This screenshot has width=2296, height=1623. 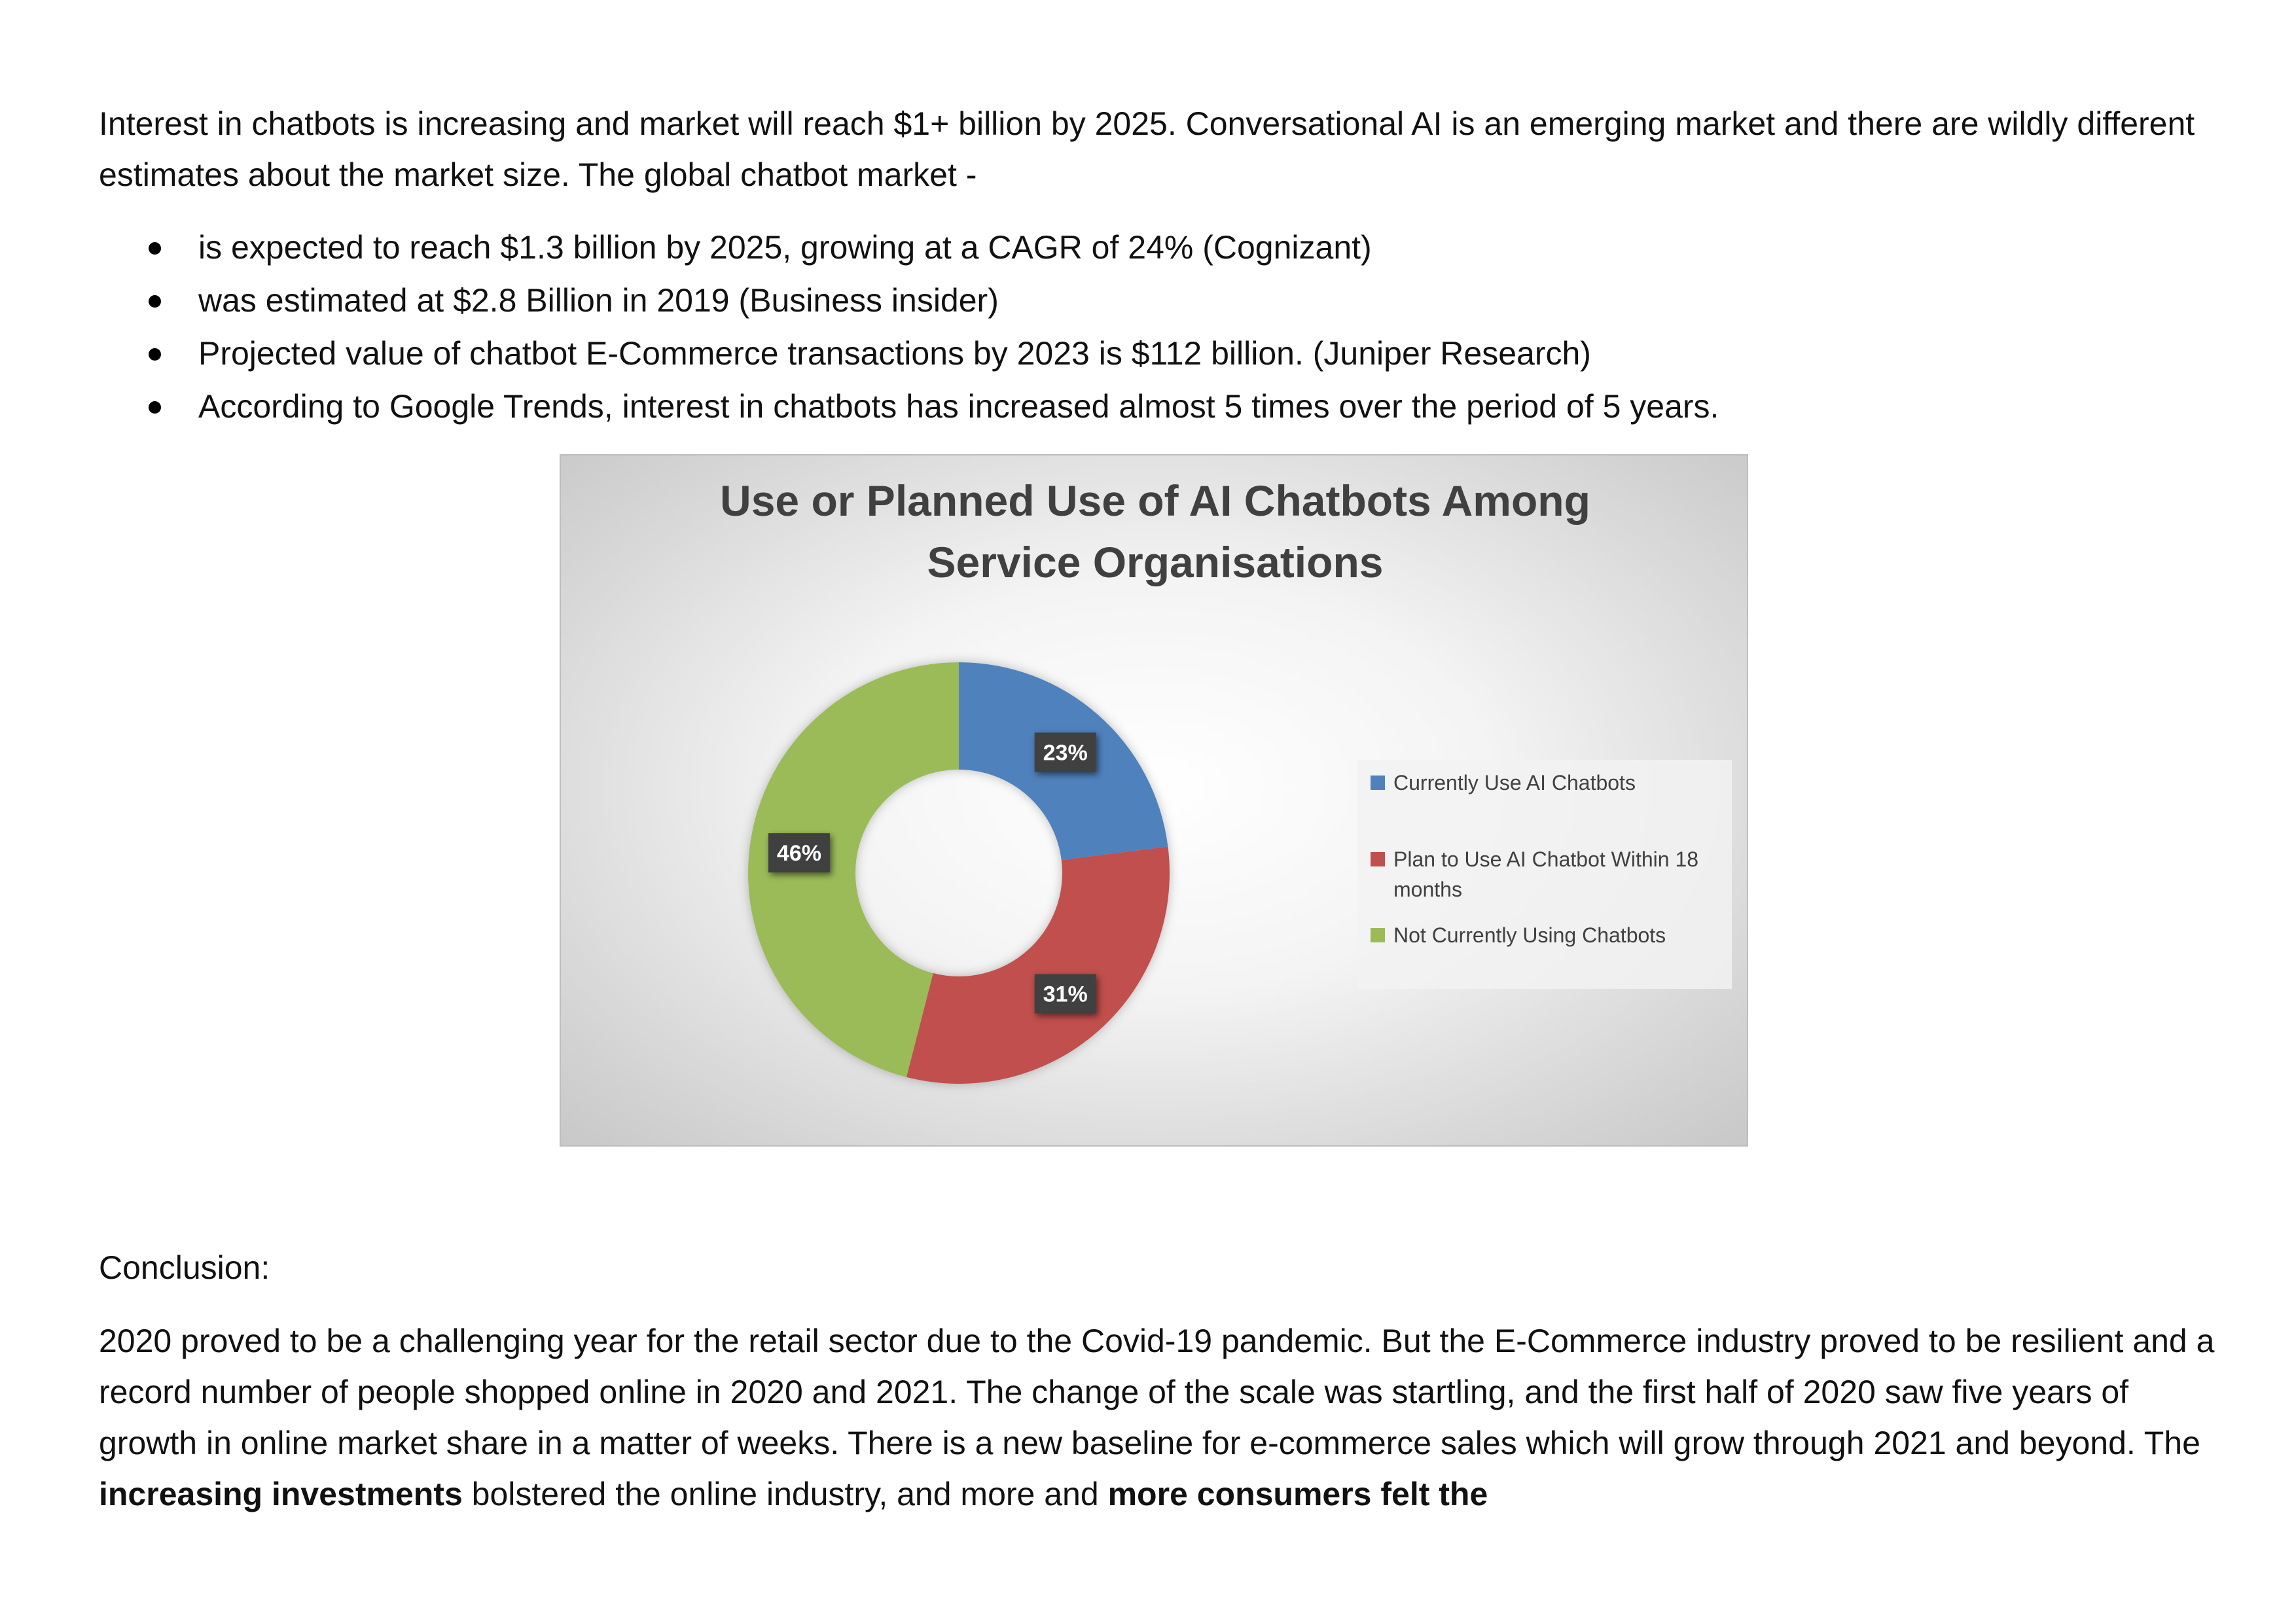 I want to click on legend-item-not-using: Not Currently Using Chatbots, so click(x=1518, y=935).